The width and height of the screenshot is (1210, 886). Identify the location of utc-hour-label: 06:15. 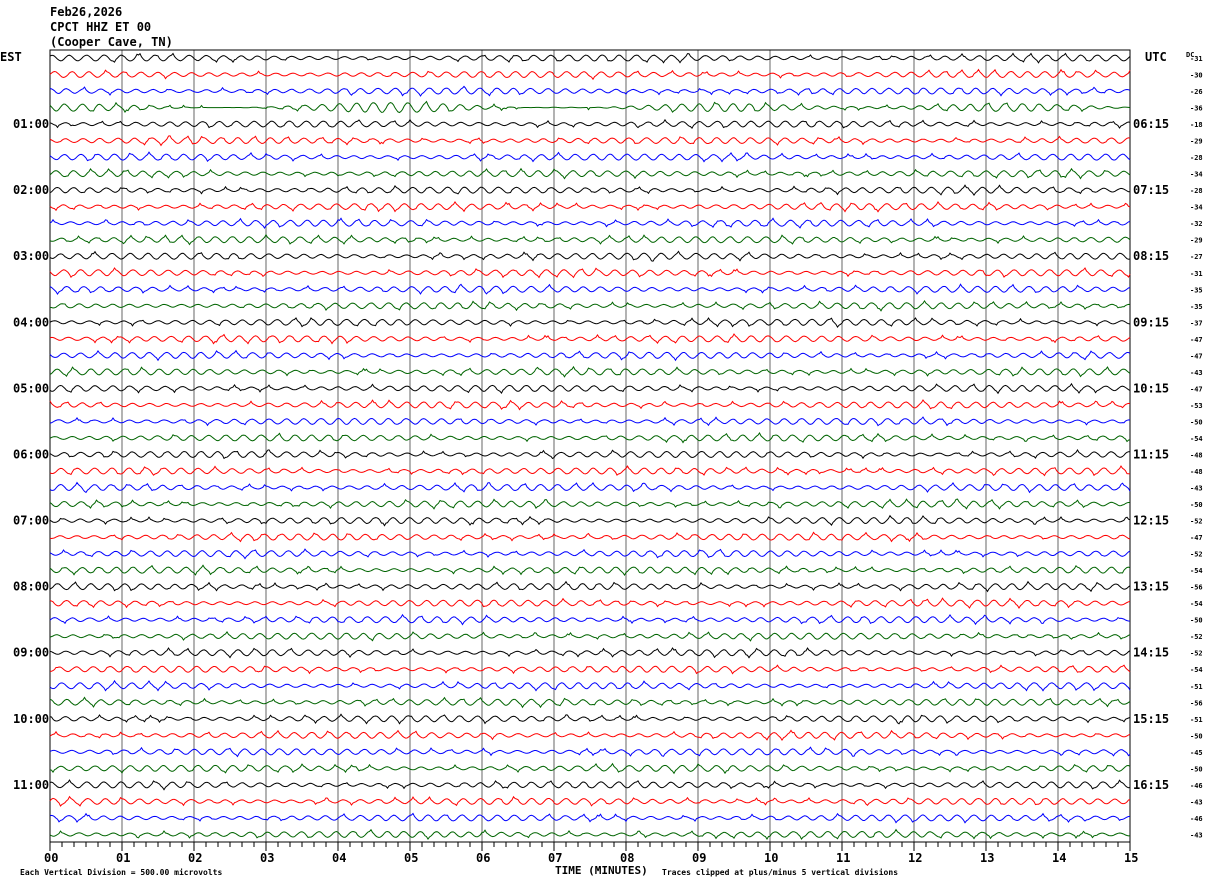
(1151, 124).